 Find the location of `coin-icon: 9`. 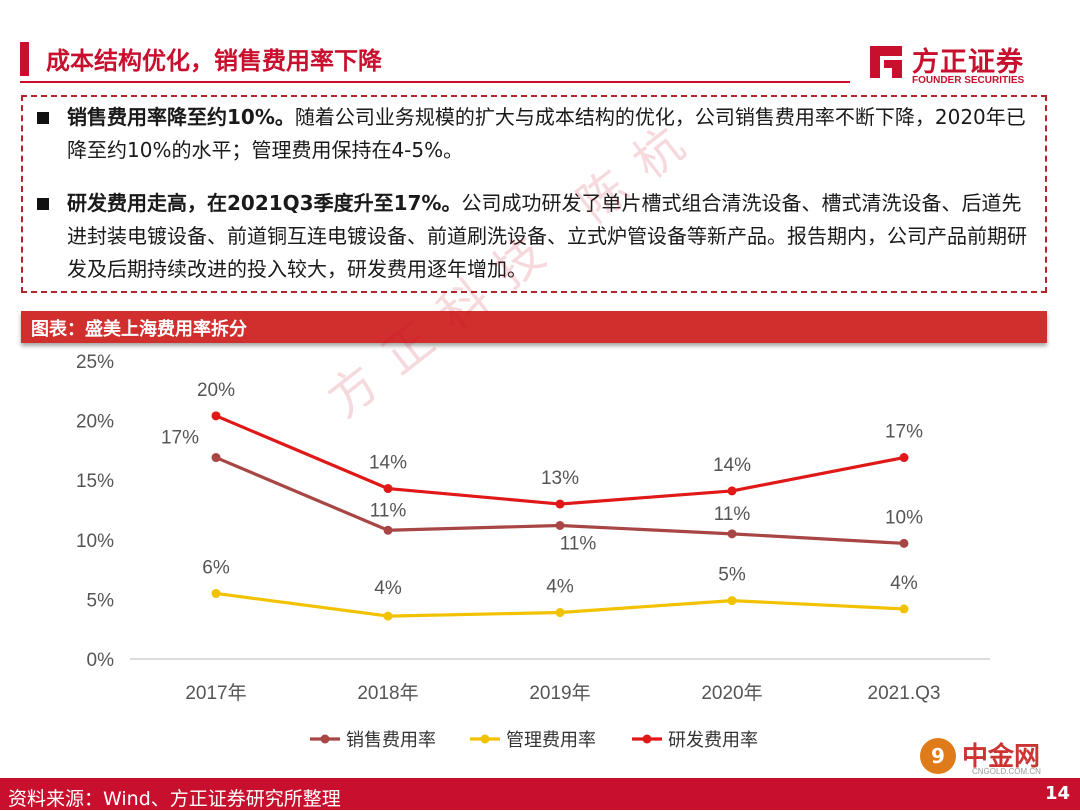

coin-icon: 9 is located at coordinates (938, 756).